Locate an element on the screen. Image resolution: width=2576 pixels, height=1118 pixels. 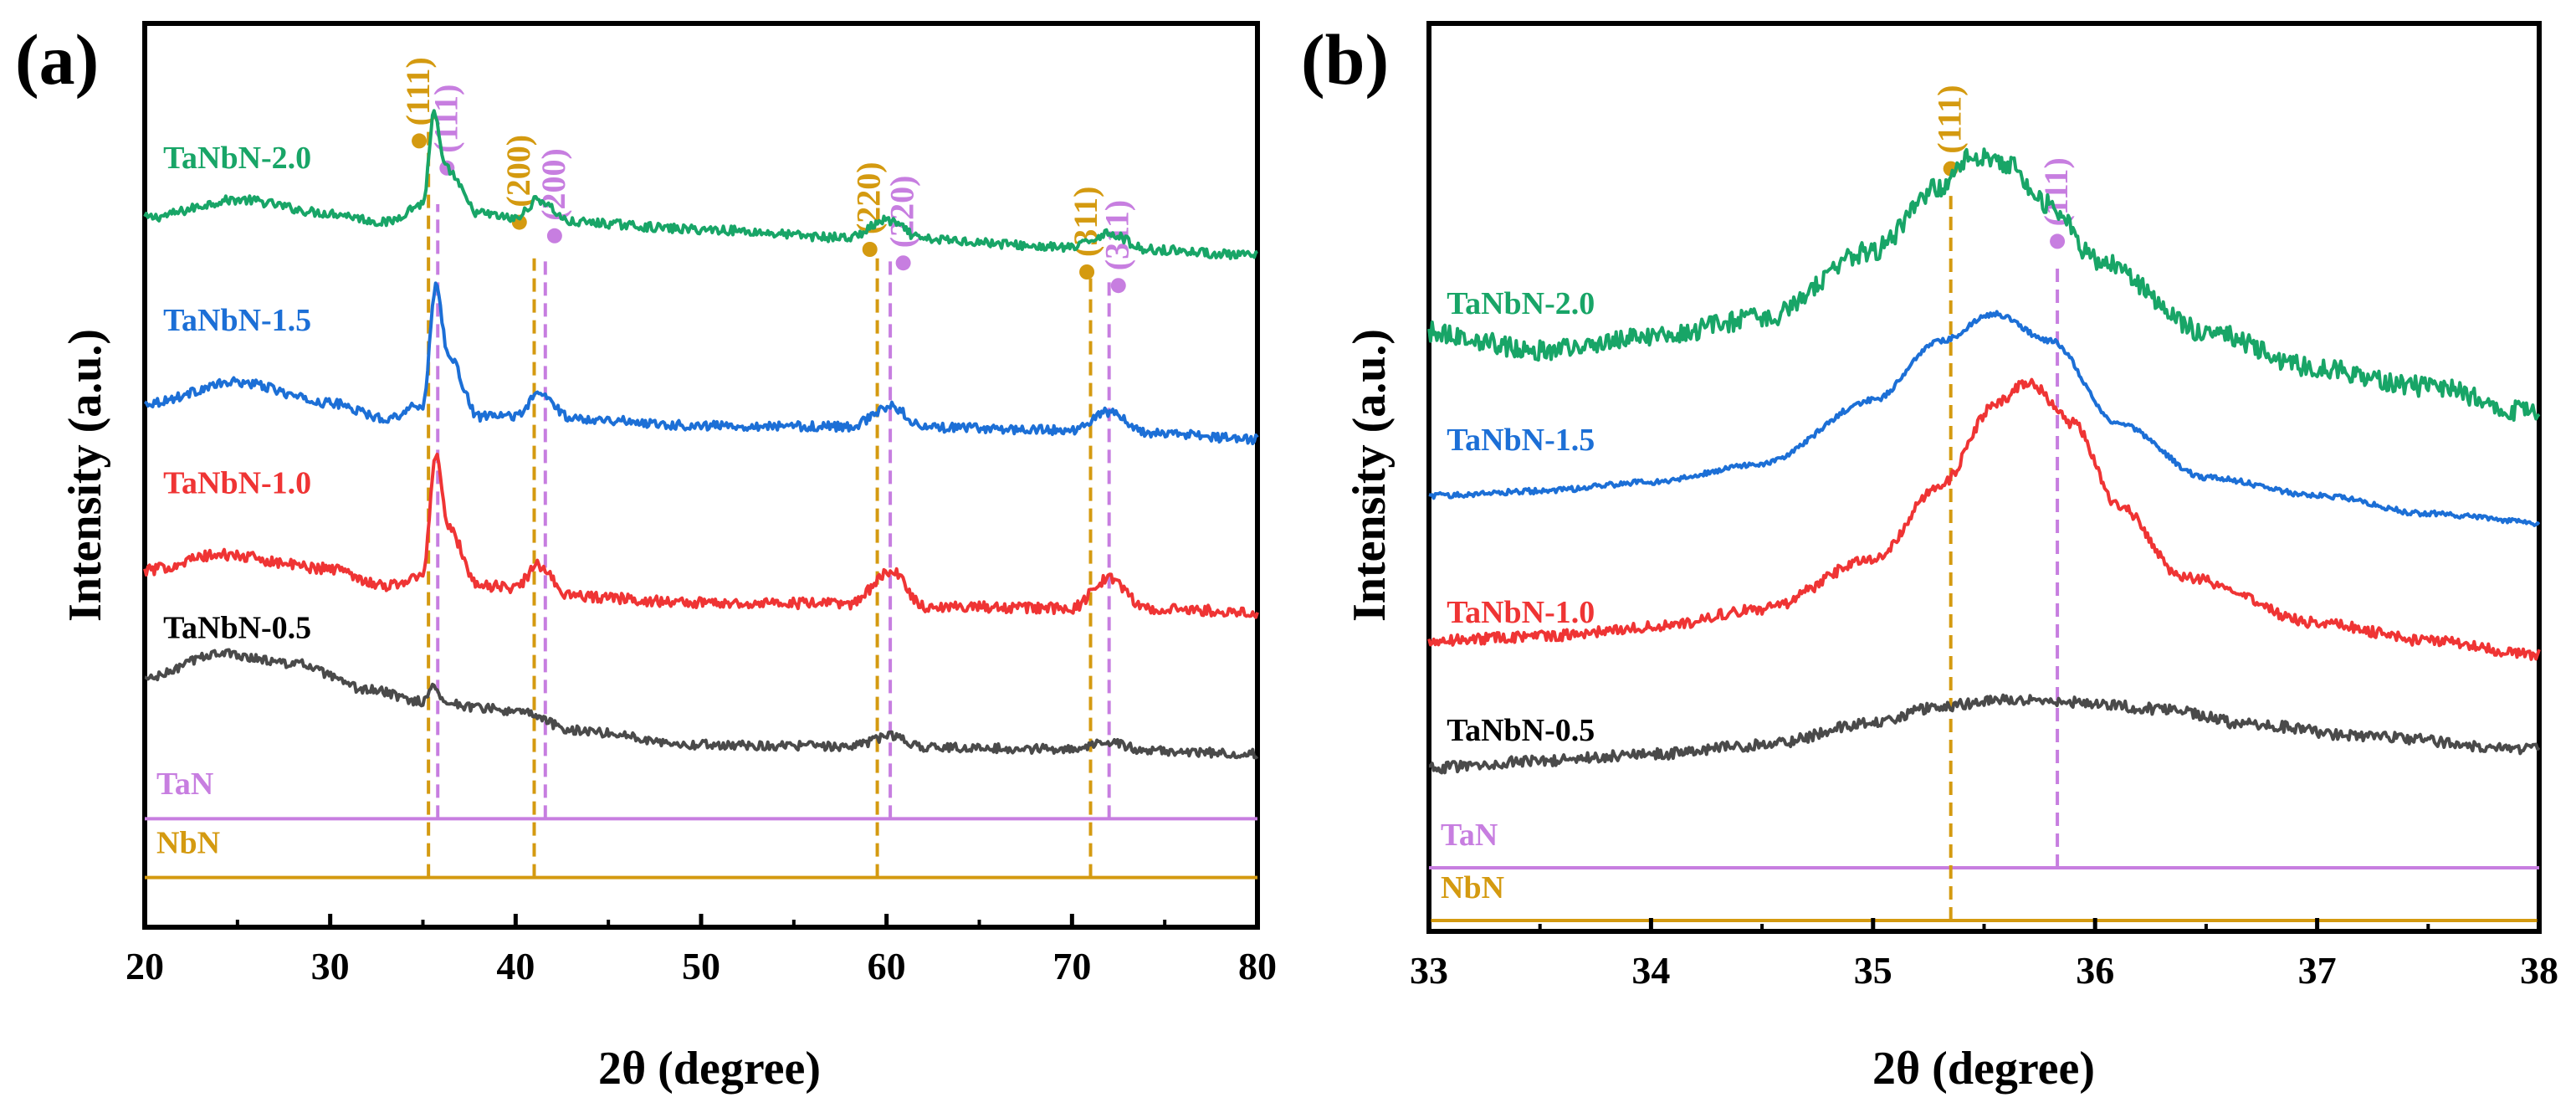
panel-a-label: (a) is located at coordinates (57, 59).